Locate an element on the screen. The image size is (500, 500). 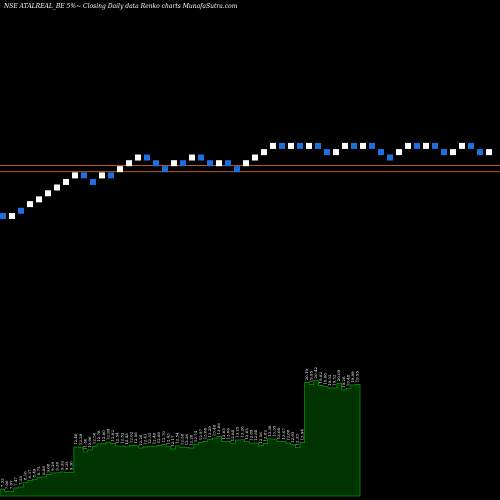
value-label: 7.32 is located at coordinates (2, 482).